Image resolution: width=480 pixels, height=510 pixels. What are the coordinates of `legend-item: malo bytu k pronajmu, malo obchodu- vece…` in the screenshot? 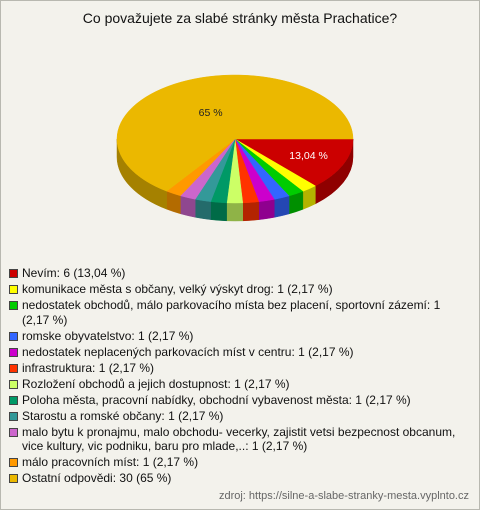 It's located at (239, 439).